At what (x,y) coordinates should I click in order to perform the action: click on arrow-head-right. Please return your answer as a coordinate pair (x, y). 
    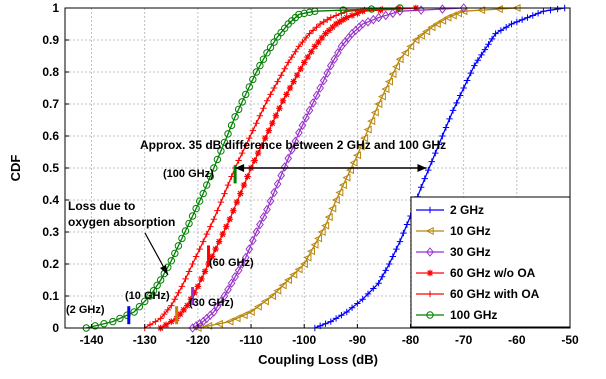
    Looking at the image, I should click on (422, 168).